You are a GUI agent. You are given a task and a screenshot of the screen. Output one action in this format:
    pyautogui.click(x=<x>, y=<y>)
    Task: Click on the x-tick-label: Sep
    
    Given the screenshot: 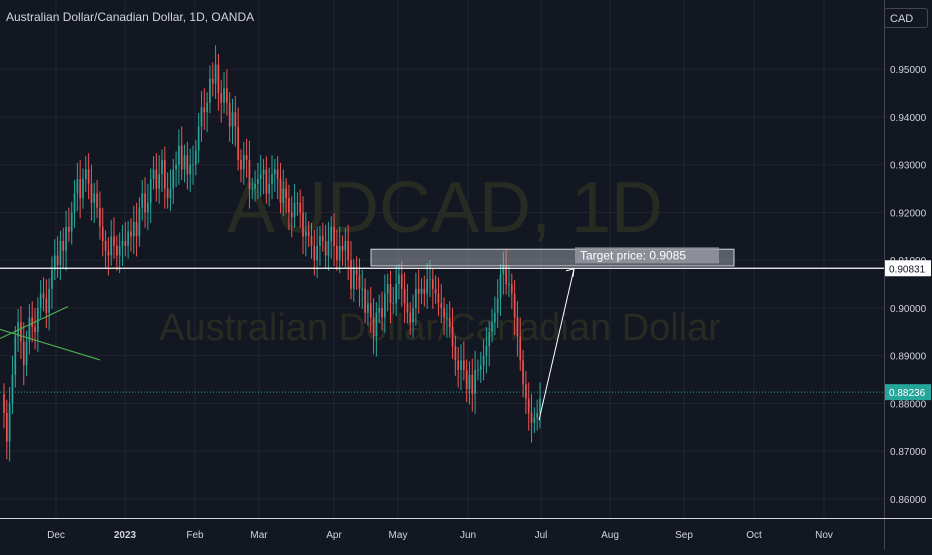 What is the action you would take?
    pyautogui.click(x=684, y=535)
    